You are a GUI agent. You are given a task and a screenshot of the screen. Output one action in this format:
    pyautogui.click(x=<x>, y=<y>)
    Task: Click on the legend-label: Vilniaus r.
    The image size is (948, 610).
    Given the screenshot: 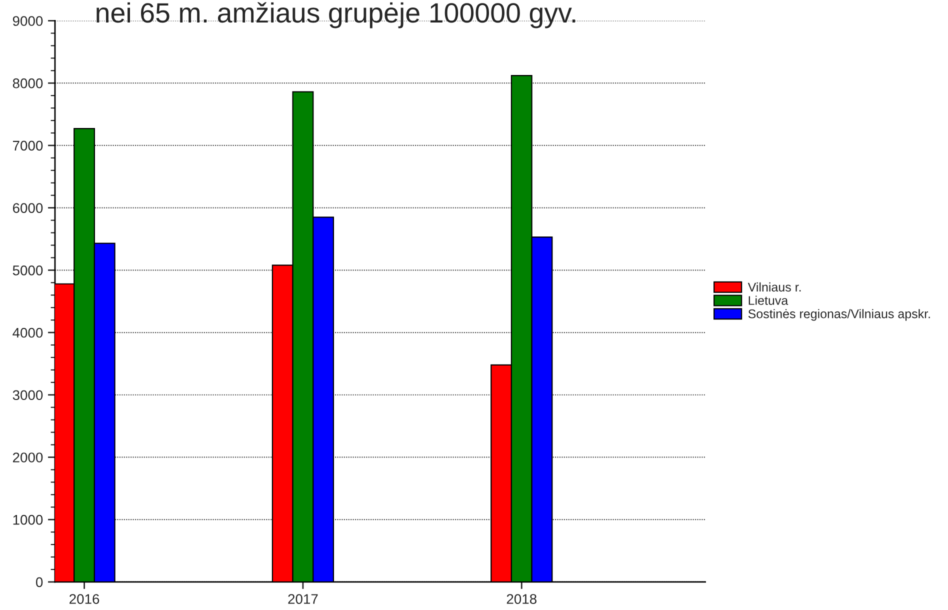 What is the action you would take?
    pyautogui.click(x=774, y=287)
    